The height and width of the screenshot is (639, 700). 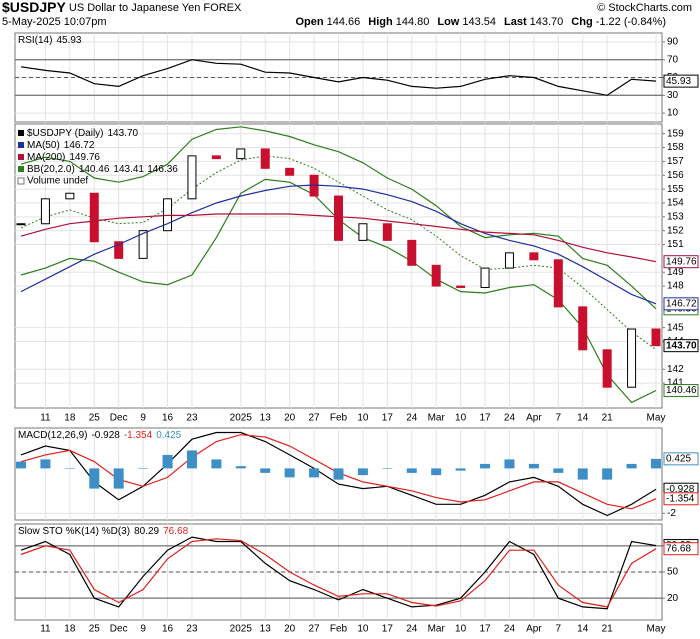 I want to click on x-tick-label: 11, so click(x=45, y=418).